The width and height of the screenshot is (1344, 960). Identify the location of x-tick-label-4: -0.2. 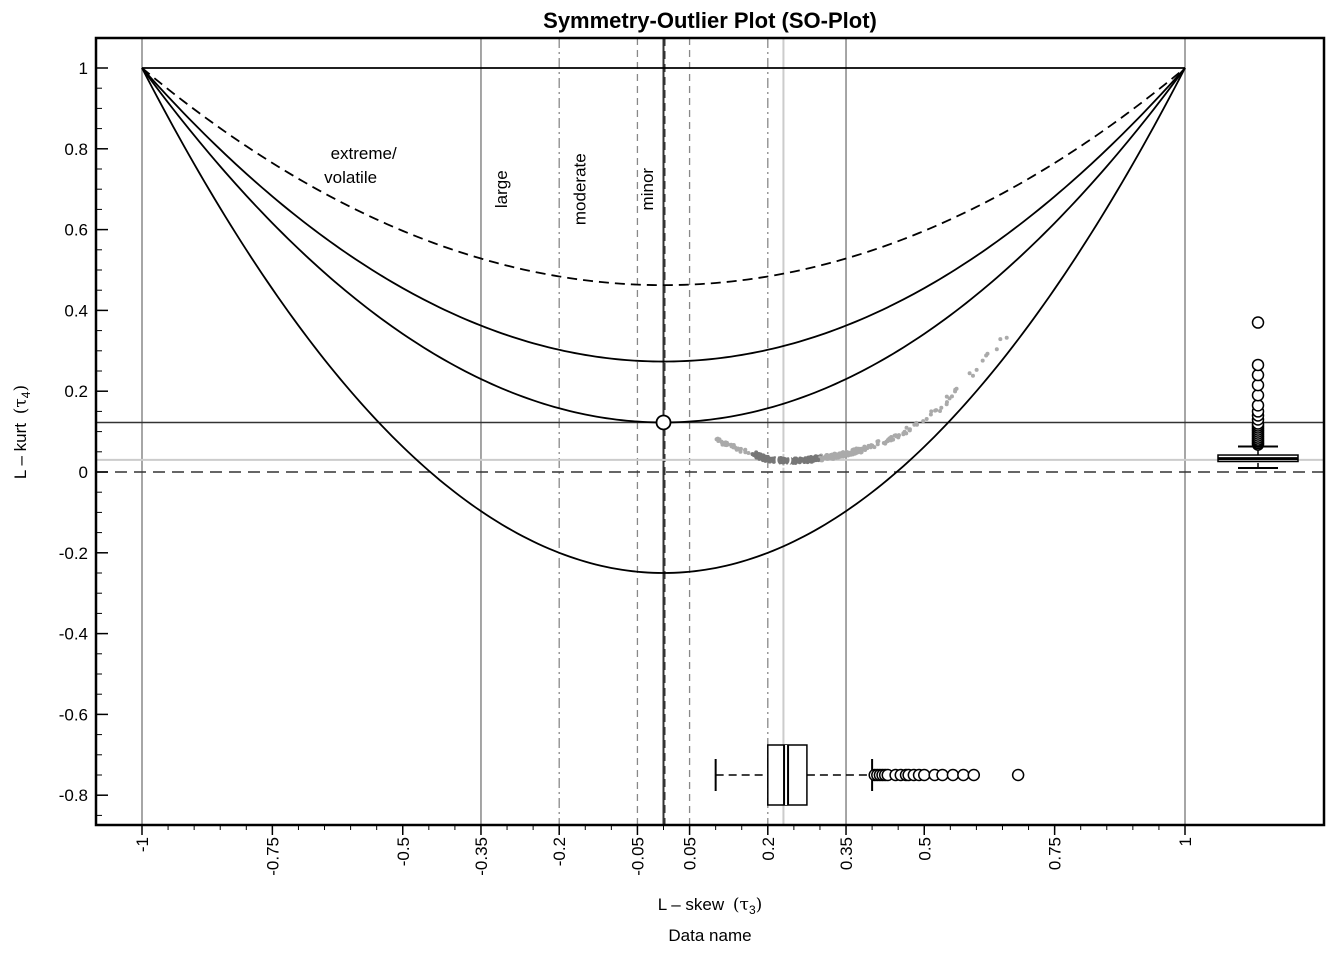
(559, 851).